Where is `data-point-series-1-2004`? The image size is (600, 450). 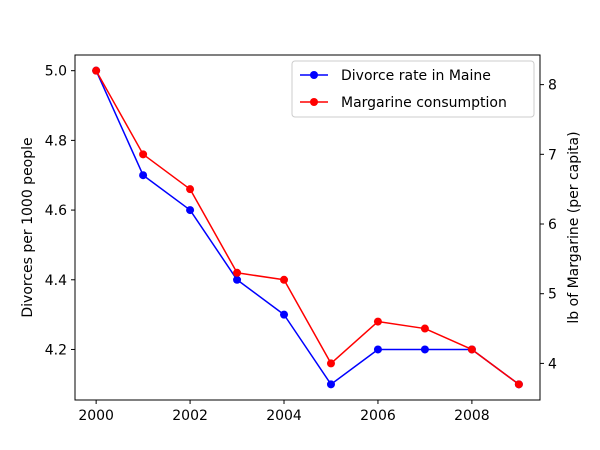 data-point-series-1-2004 is located at coordinates (284, 314).